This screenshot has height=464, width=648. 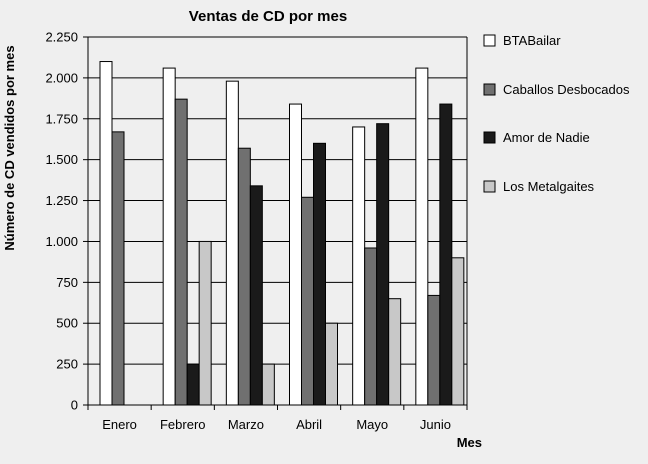 What do you see at coordinates (61, 118) in the screenshot?
I see `y-tick-label: 1.750` at bounding box center [61, 118].